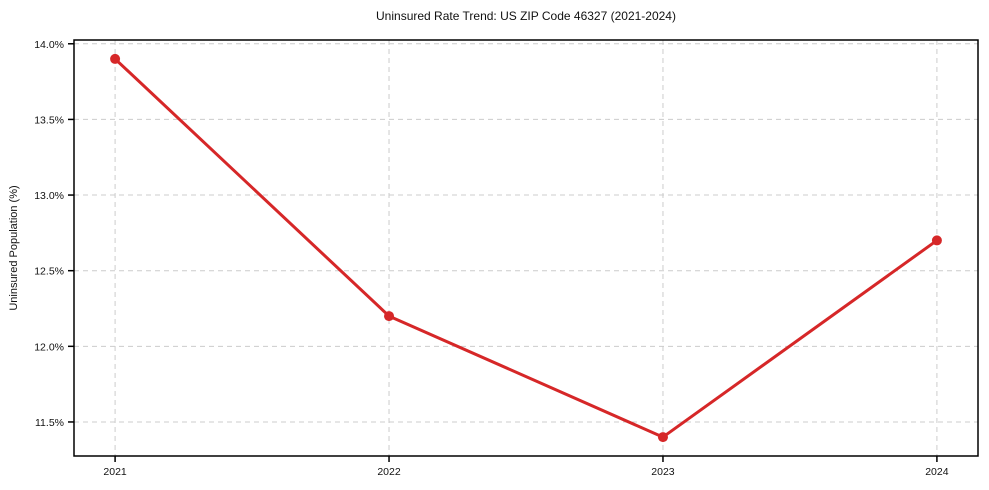 Image resolution: width=989 pixels, height=490 pixels. I want to click on y-tick-label: 12.5%, so click(49, 272).